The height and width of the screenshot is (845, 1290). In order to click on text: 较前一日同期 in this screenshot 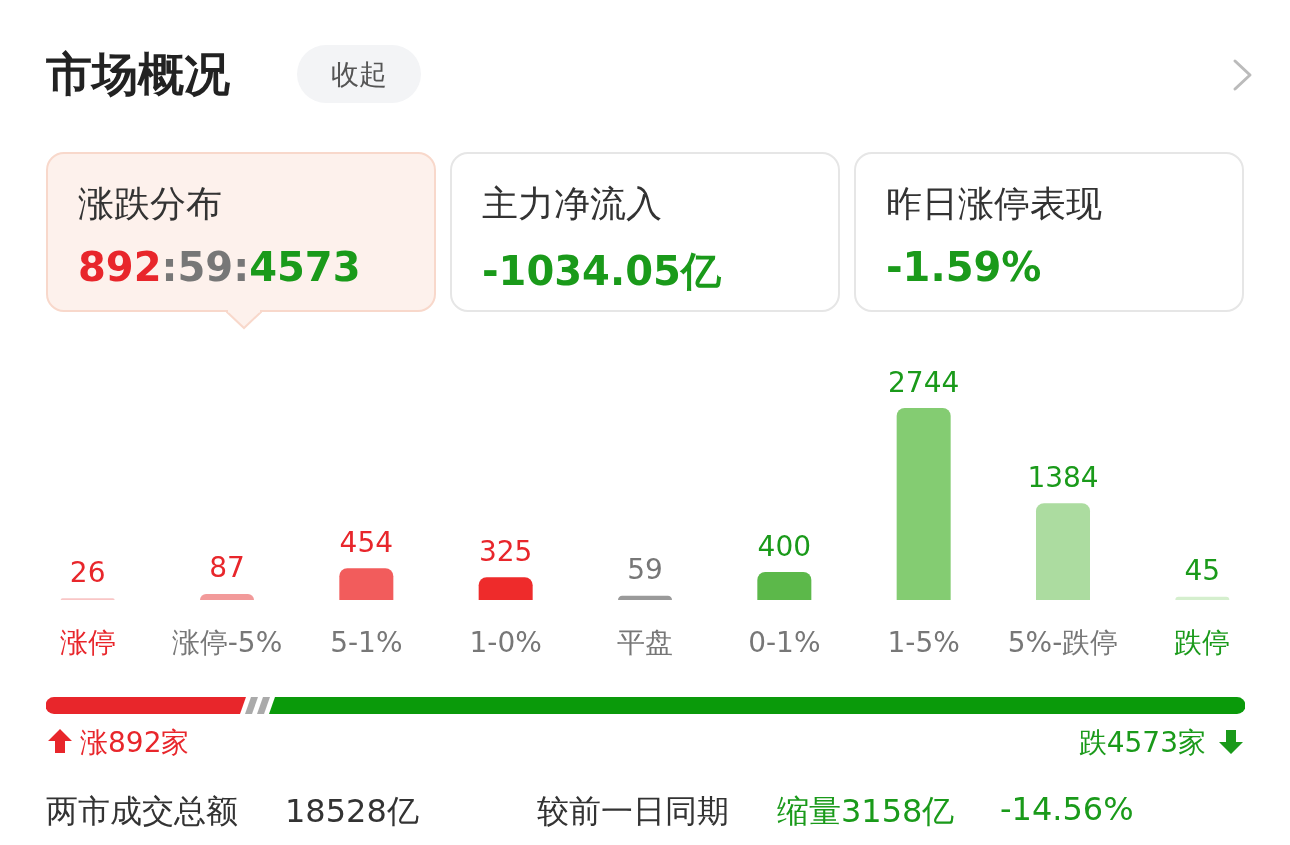, I will do `click(633, 811)`.